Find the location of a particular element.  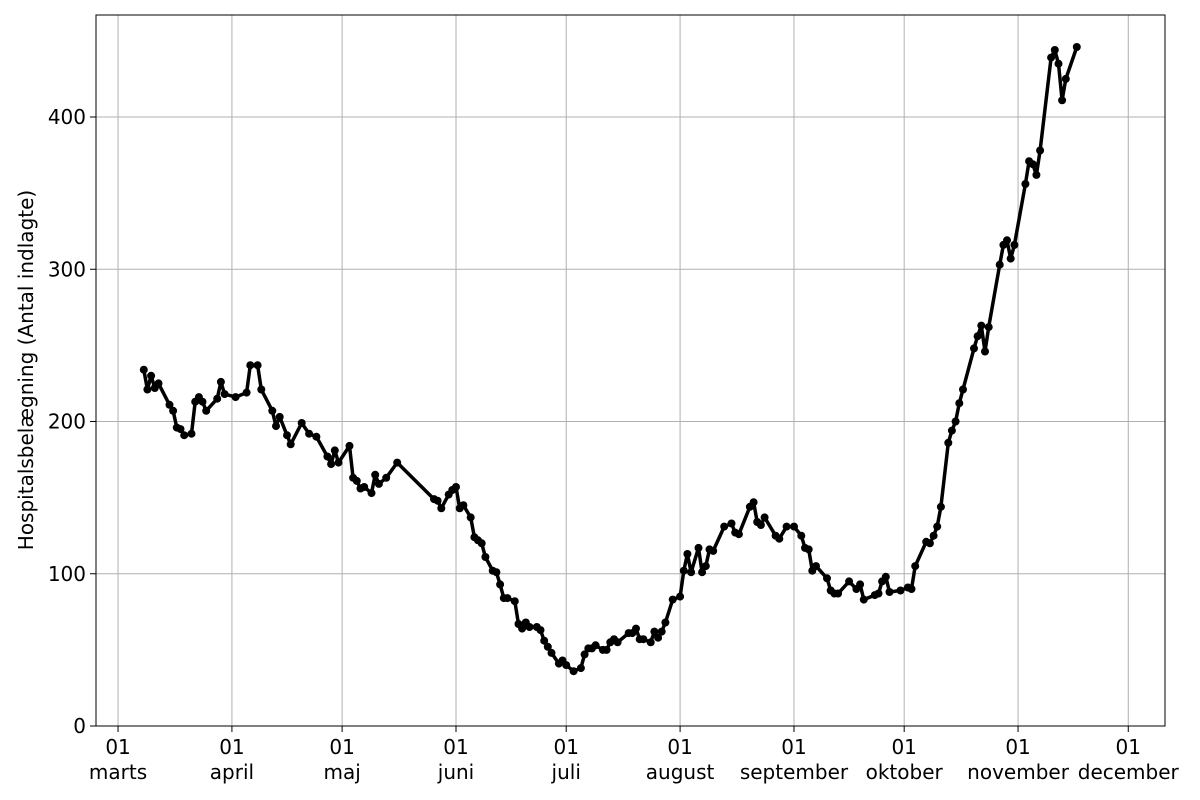

y-tick-label: 100 is located at coordinates (67, 574).